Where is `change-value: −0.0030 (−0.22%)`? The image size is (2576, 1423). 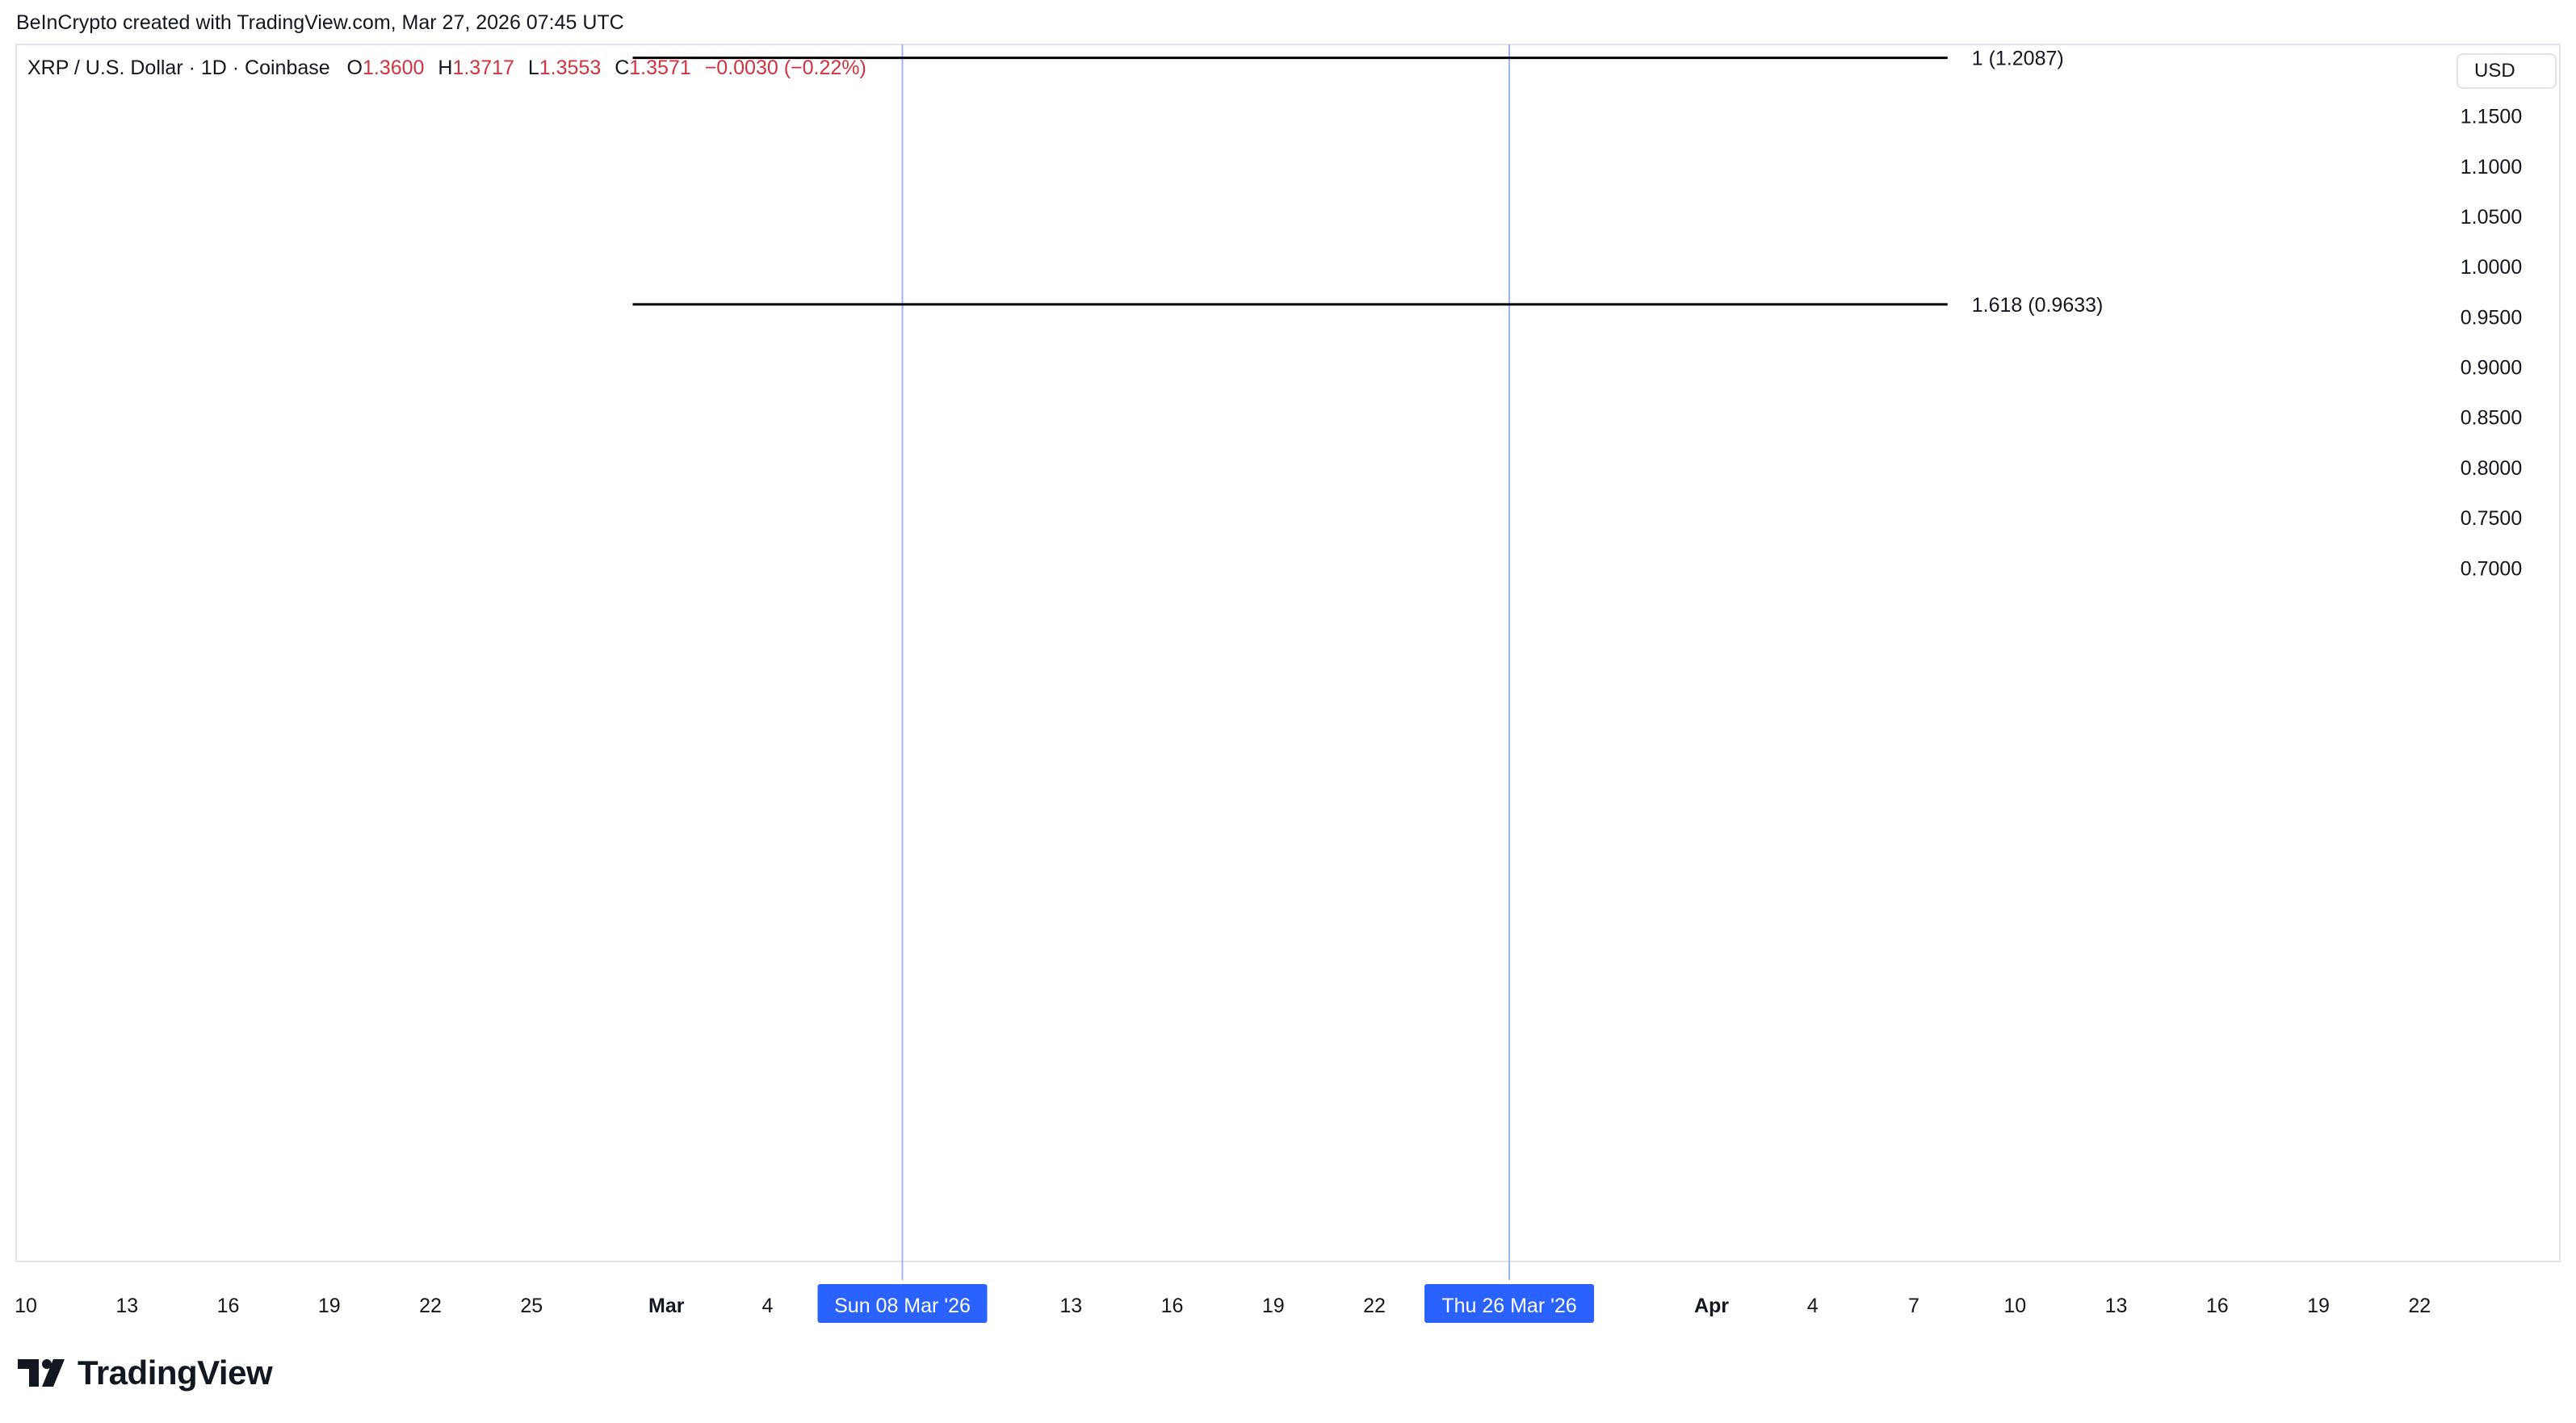 change-value: −0.0030 (−0.22%) is located at coordinates (785, 68).